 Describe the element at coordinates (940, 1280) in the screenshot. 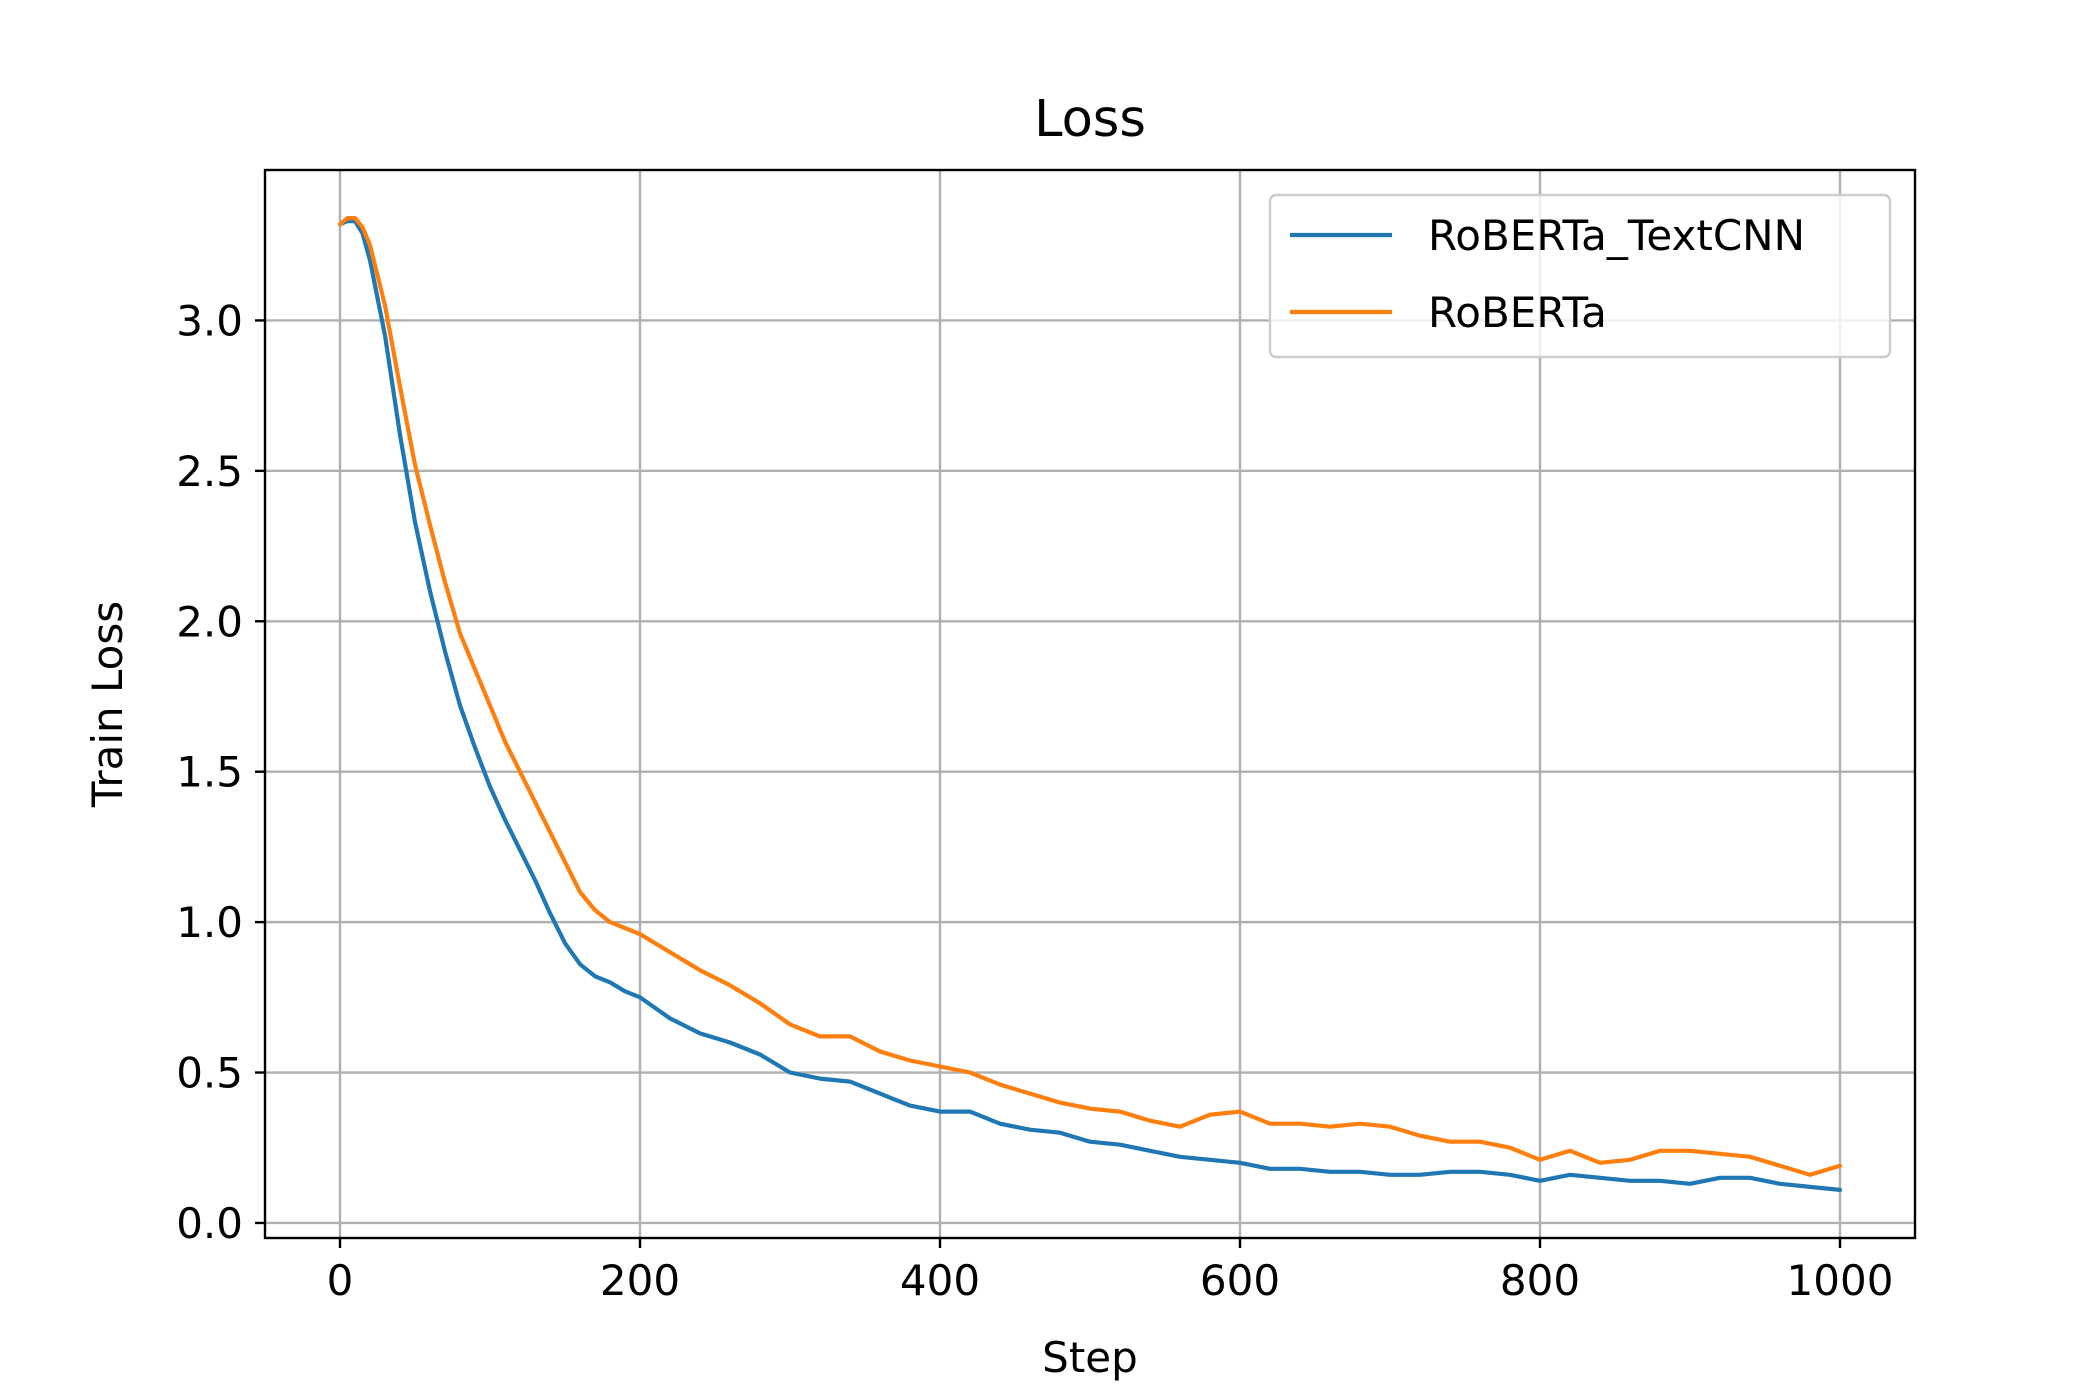

I see `x-tick-label: 400` at that location.